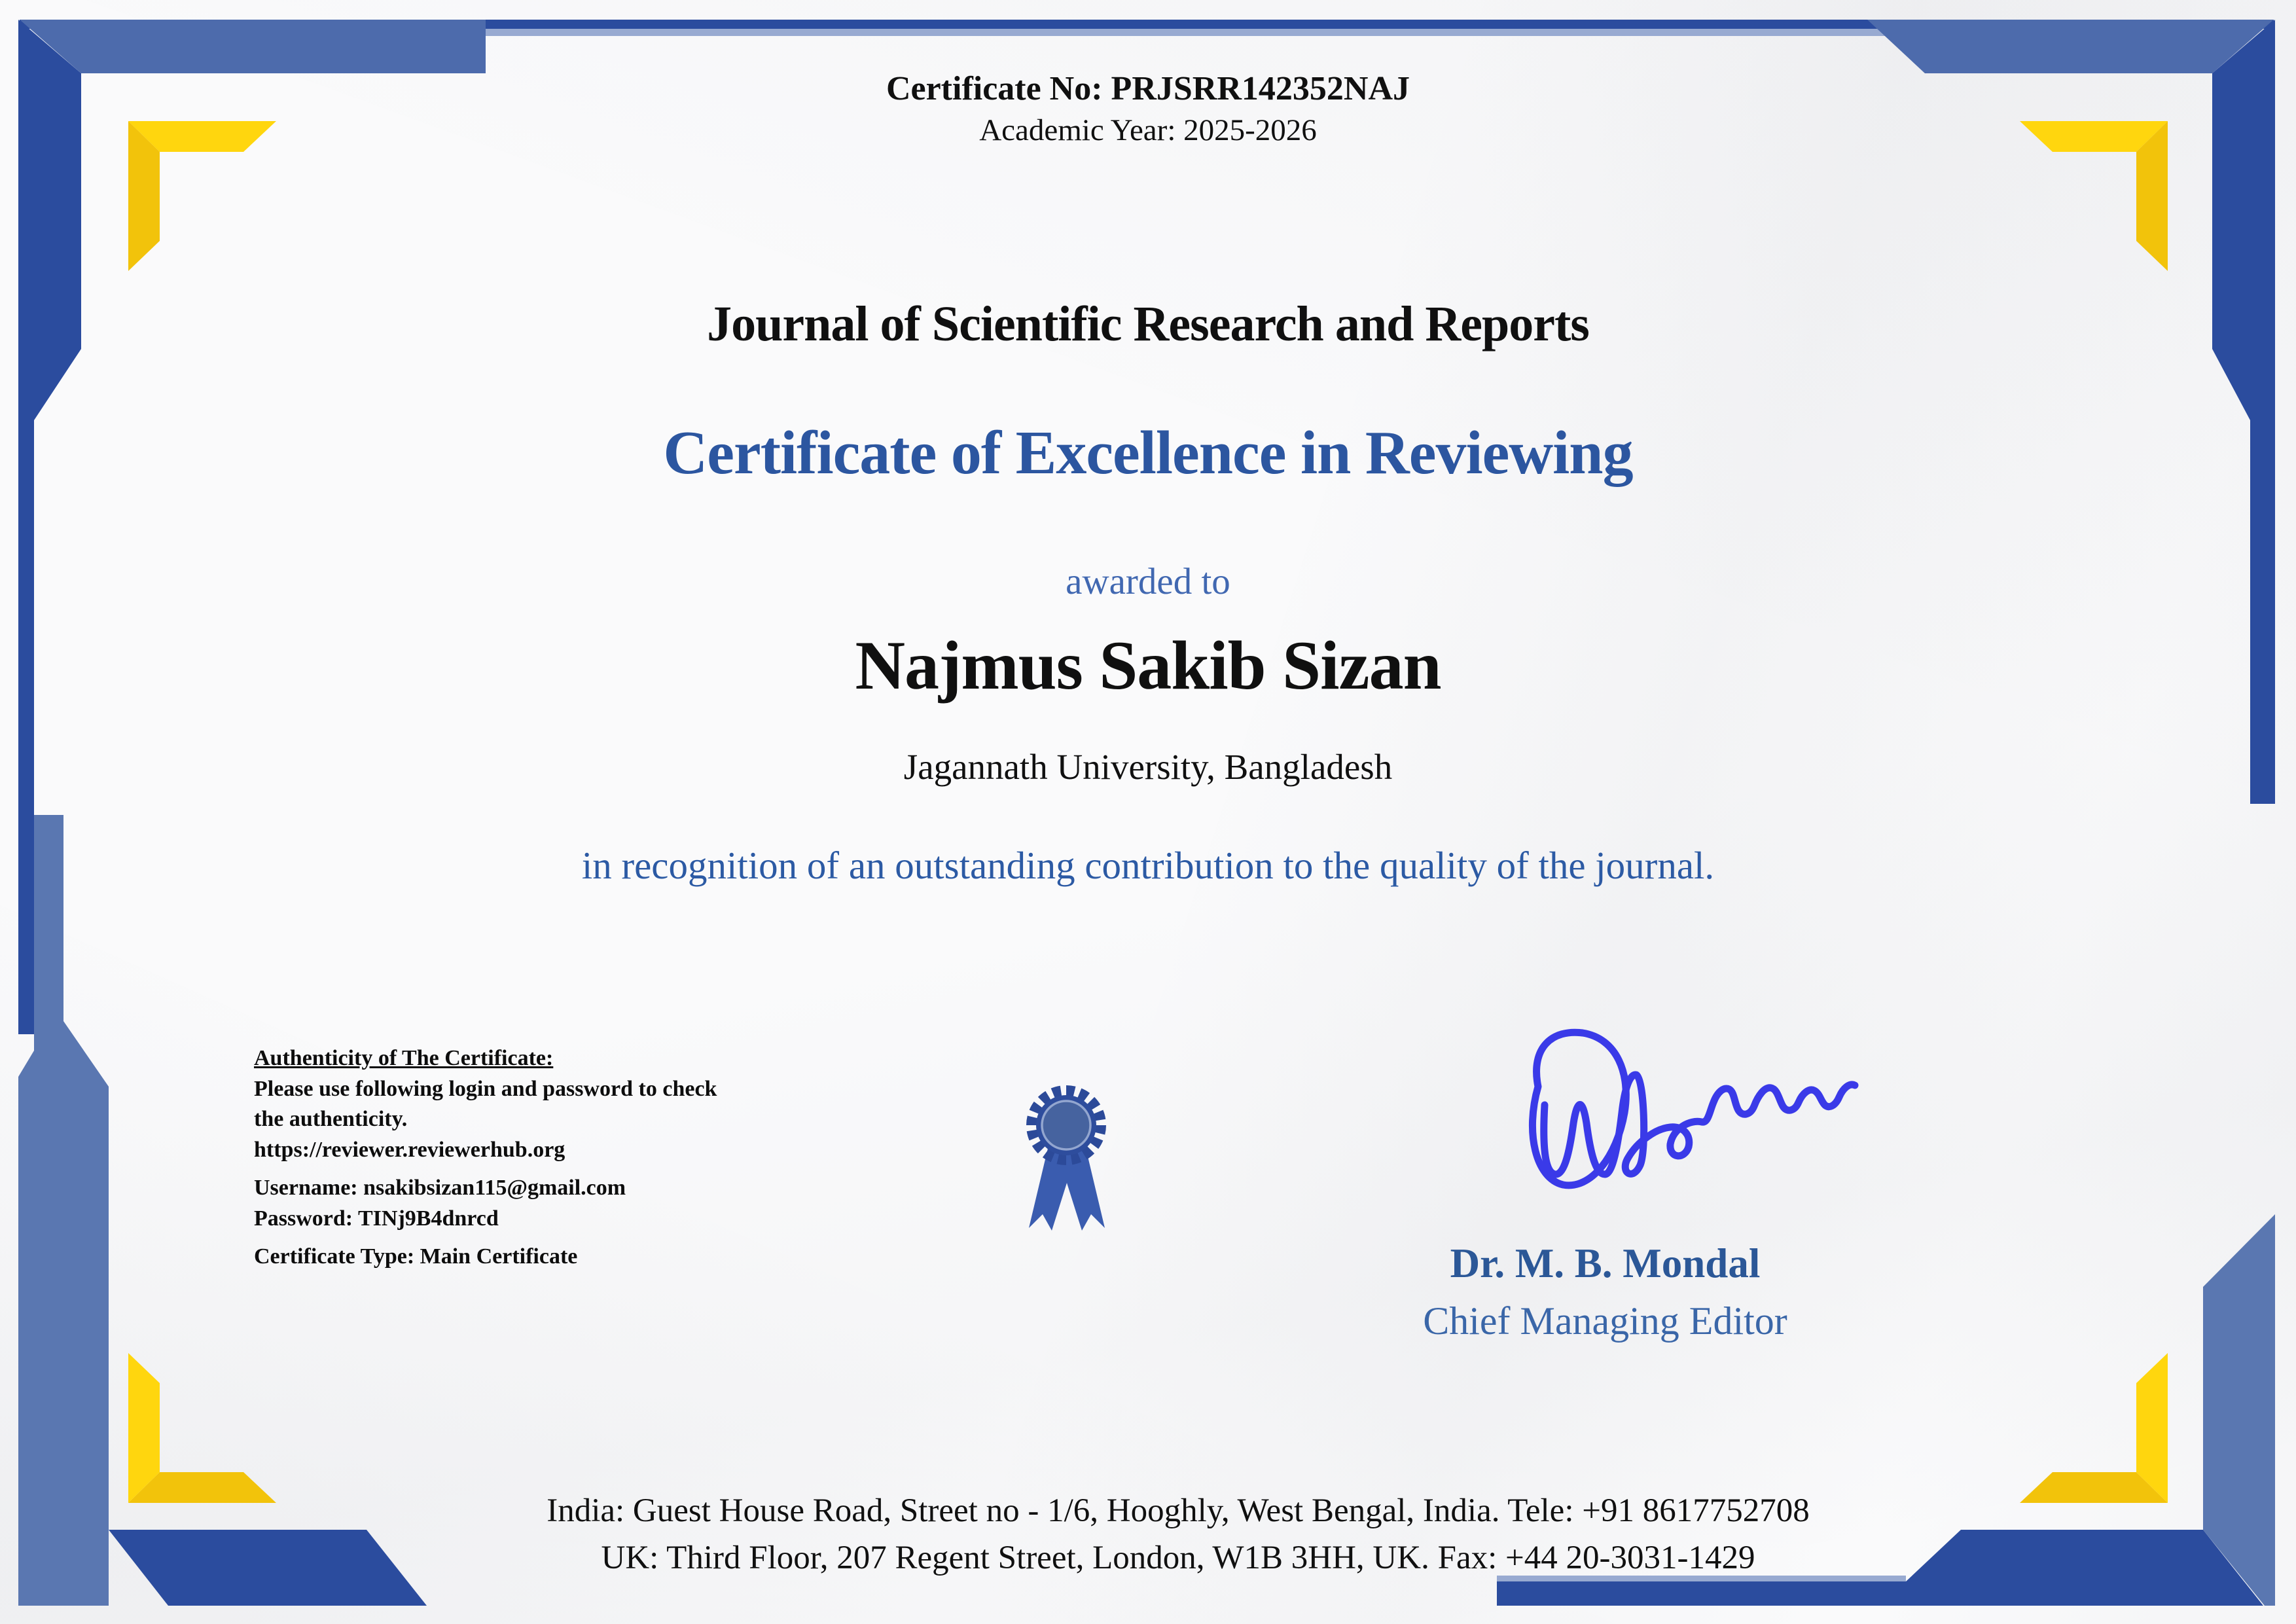 The height and width of the screenshot is (1624, 2296). What do you see at coordinates (1880, 1568) in the screenshot?
I see `frame-corner-bottom-right-dark` at bounding box center [1880, 1568].